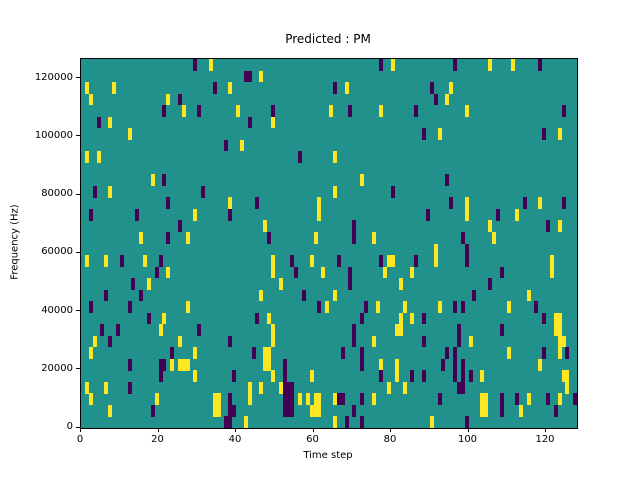 Image resolution: width=640 pixels, height=480 pixels. I want to click on y-tick-label: 120000, so click(53, 77).